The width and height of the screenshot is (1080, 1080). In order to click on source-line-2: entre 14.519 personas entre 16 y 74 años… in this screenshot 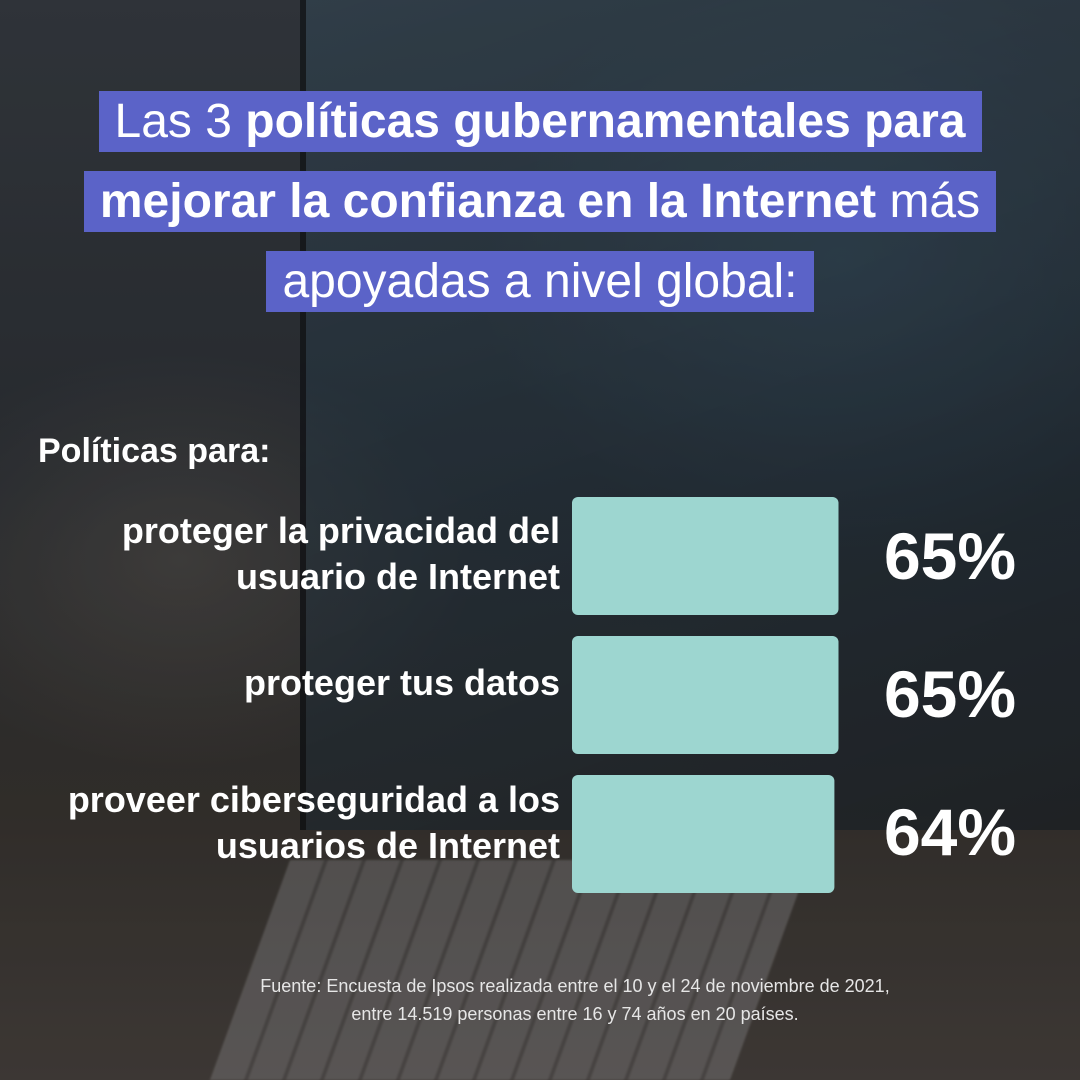, I will do `click(575, 1014)`.